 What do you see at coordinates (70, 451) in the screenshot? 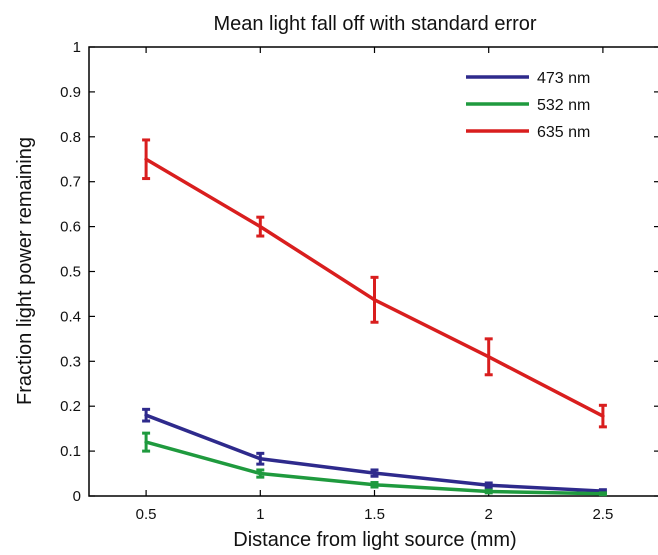
I see `y-tick-label: 0.1` at bounding box center [70, 451].